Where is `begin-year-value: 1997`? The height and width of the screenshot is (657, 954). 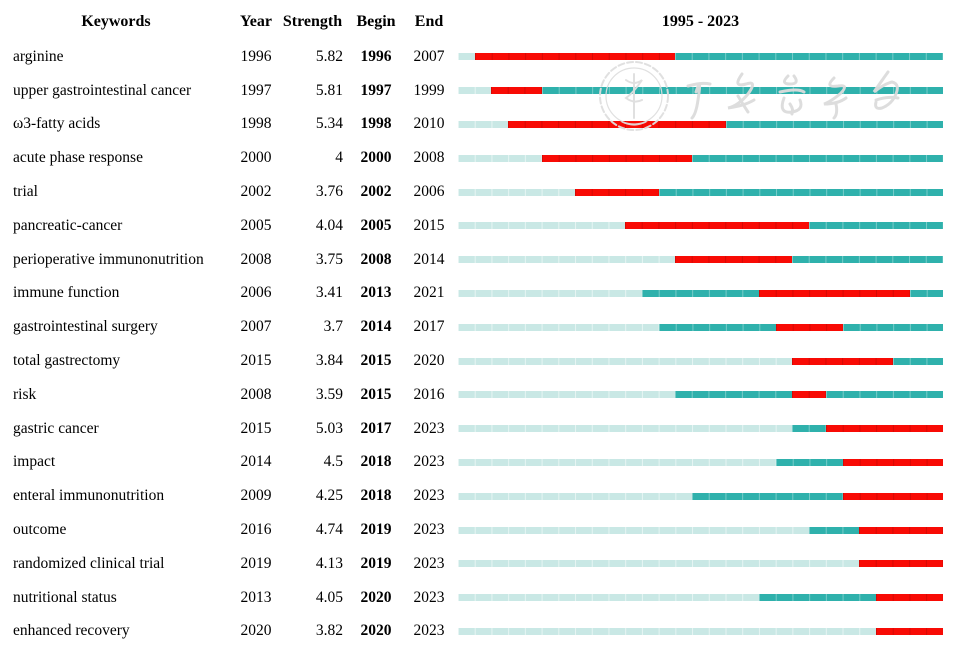
begin-year-value: 1997 is located at coordinates (376, 90).